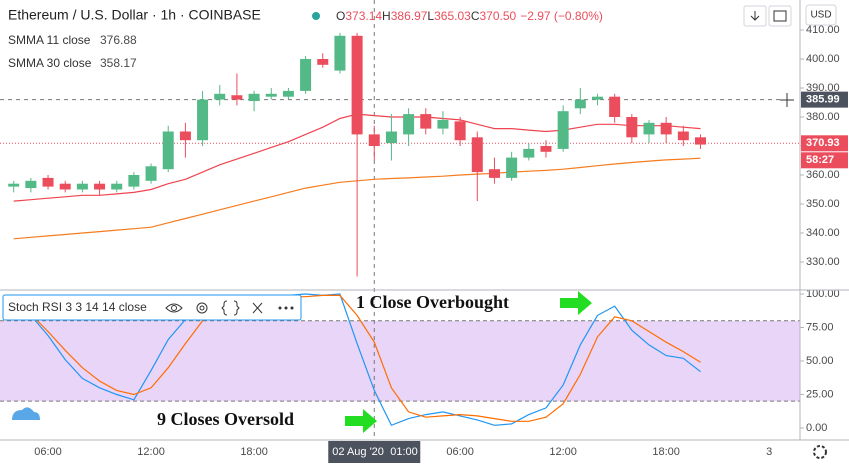  Describe the element at coordinates (769, 452) in the screenshot. I see `x-tick-label: 3` at that location.